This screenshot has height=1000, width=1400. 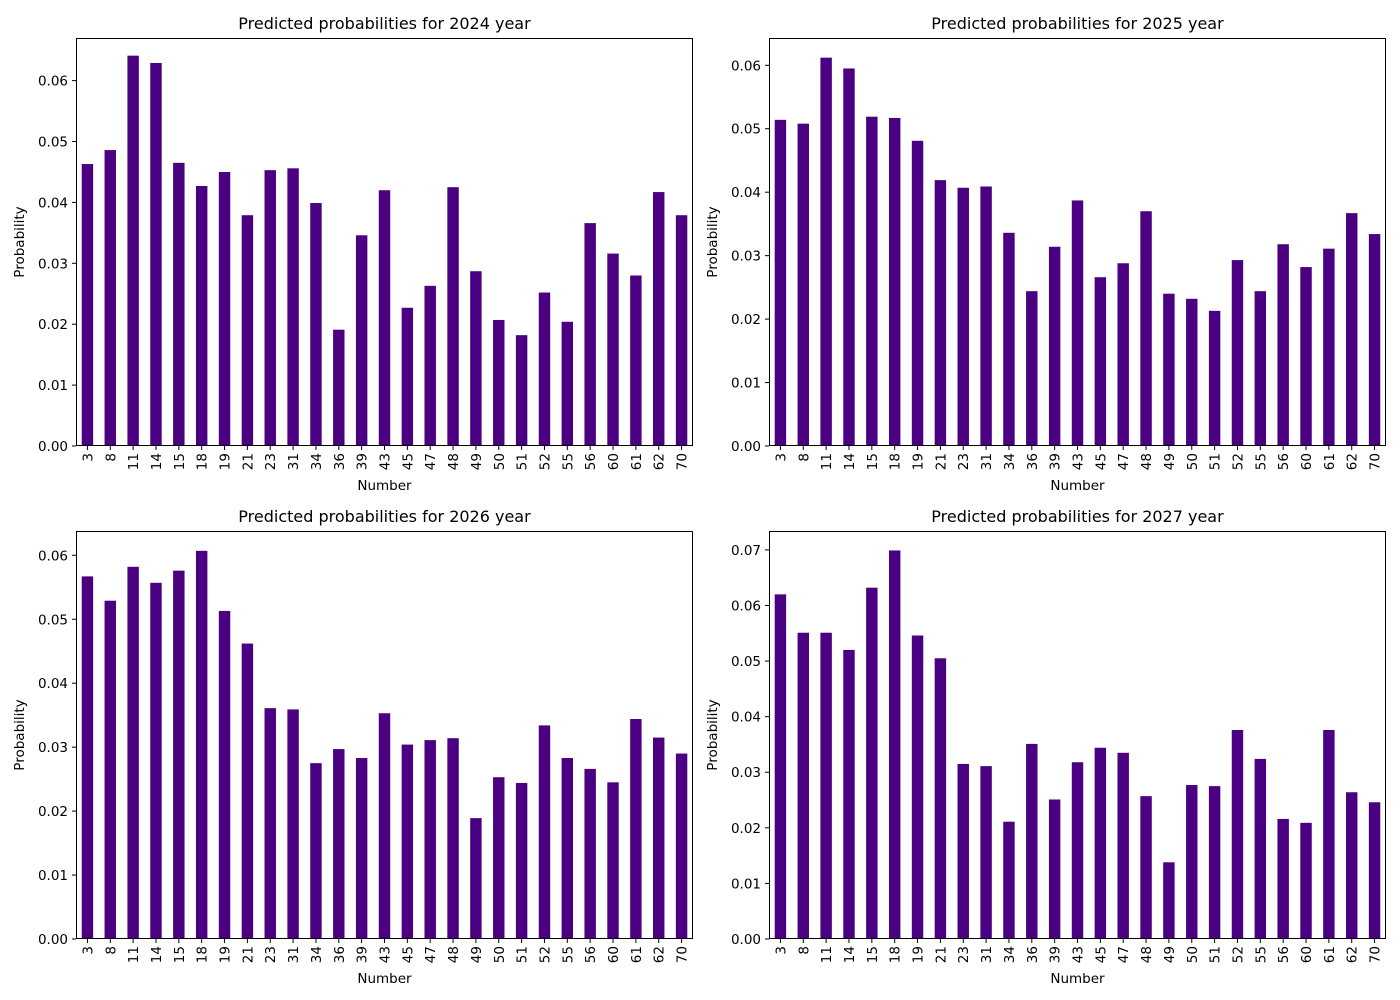 What do you see at coordinates (157, 461) in the screenshot?
I see `x-tick-label: 14` at bounding box center [157, 461].